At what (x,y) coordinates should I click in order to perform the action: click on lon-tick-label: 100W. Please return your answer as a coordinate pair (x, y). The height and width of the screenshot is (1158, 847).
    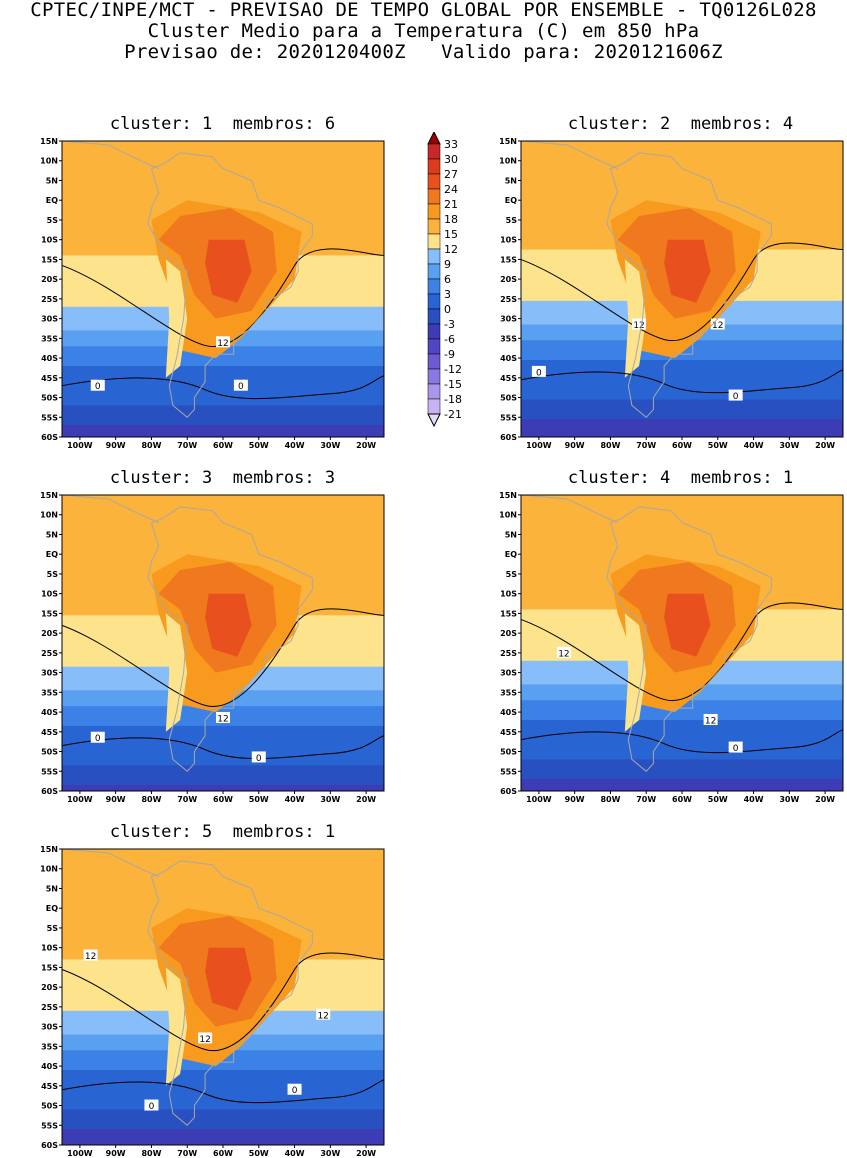
    Looking at the image, I should click on (539, 799).